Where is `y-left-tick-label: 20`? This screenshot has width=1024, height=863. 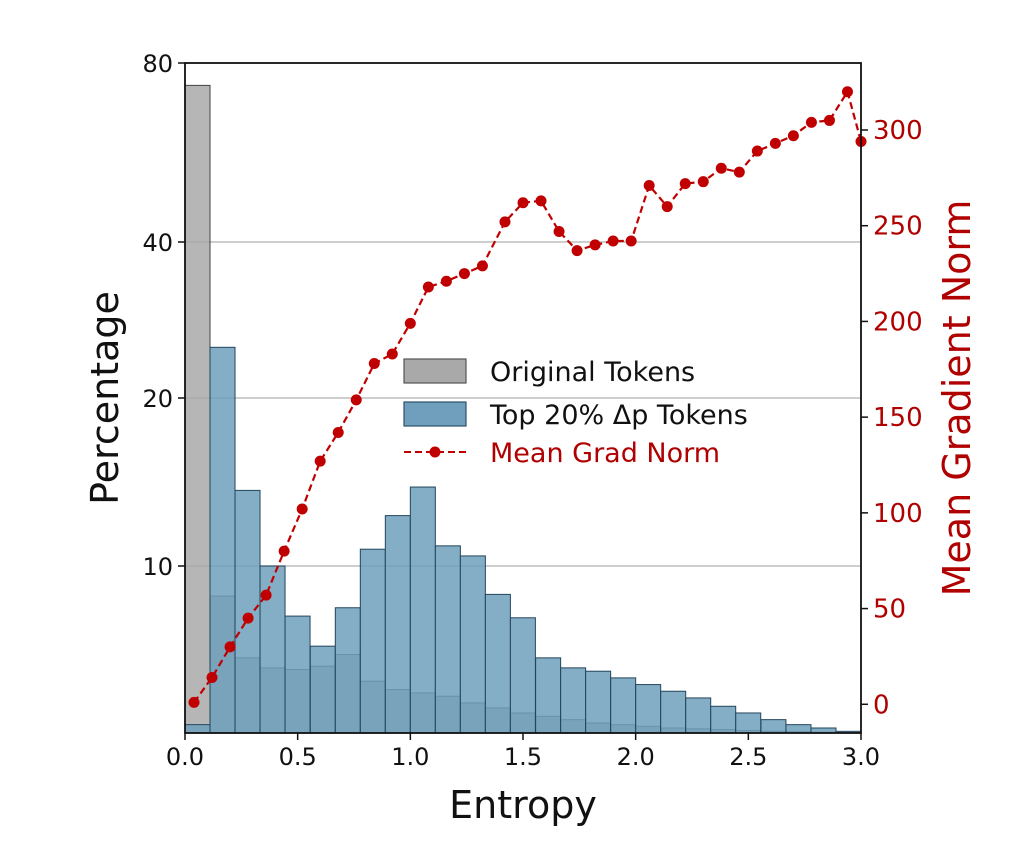
y-left-tick-label: 20 is located at coordinates (157, 399).